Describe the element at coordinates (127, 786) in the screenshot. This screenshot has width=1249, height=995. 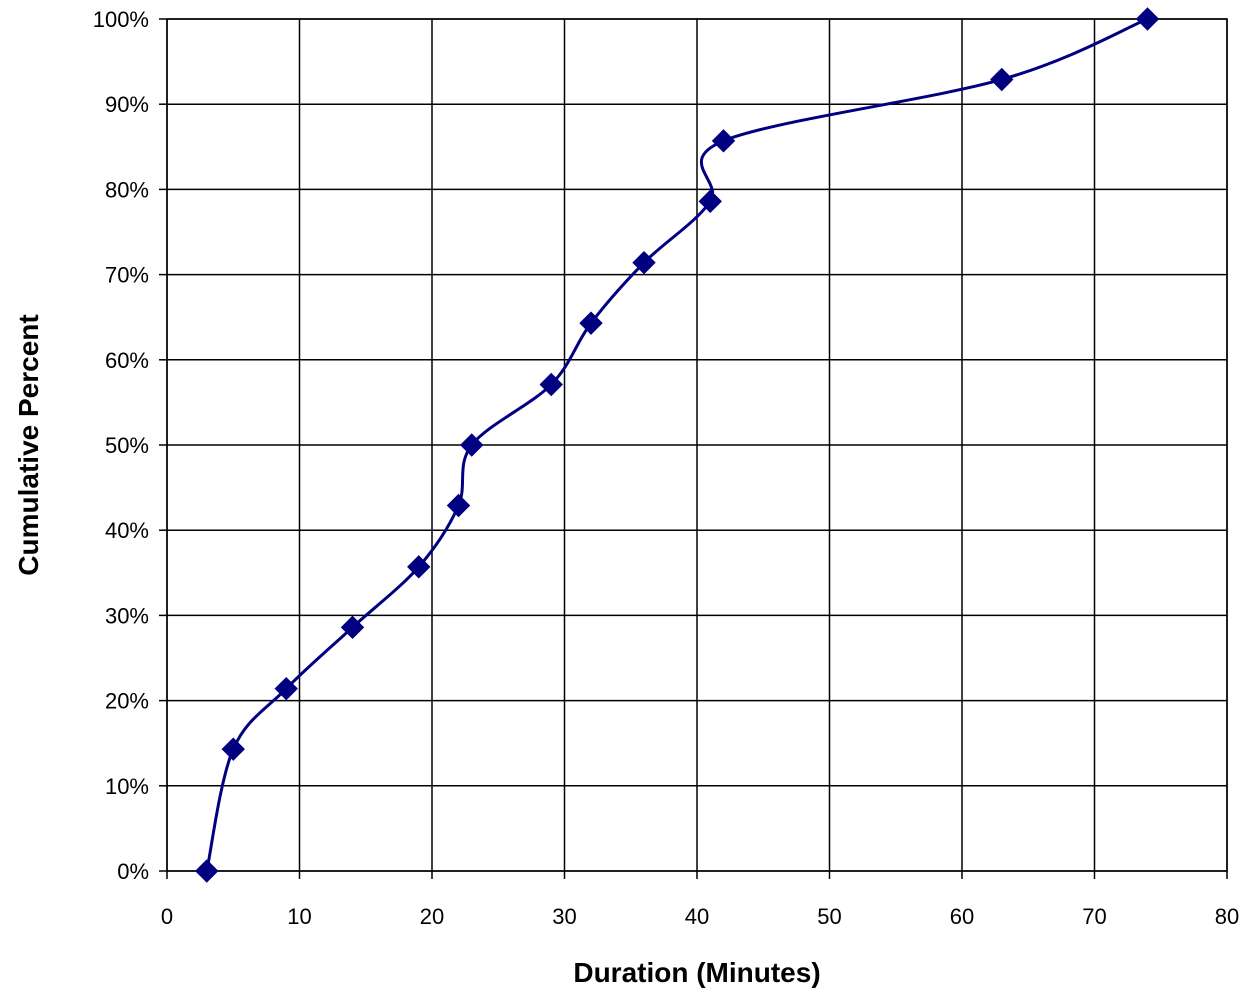
I see `y-tick-label: 10%` at that location.